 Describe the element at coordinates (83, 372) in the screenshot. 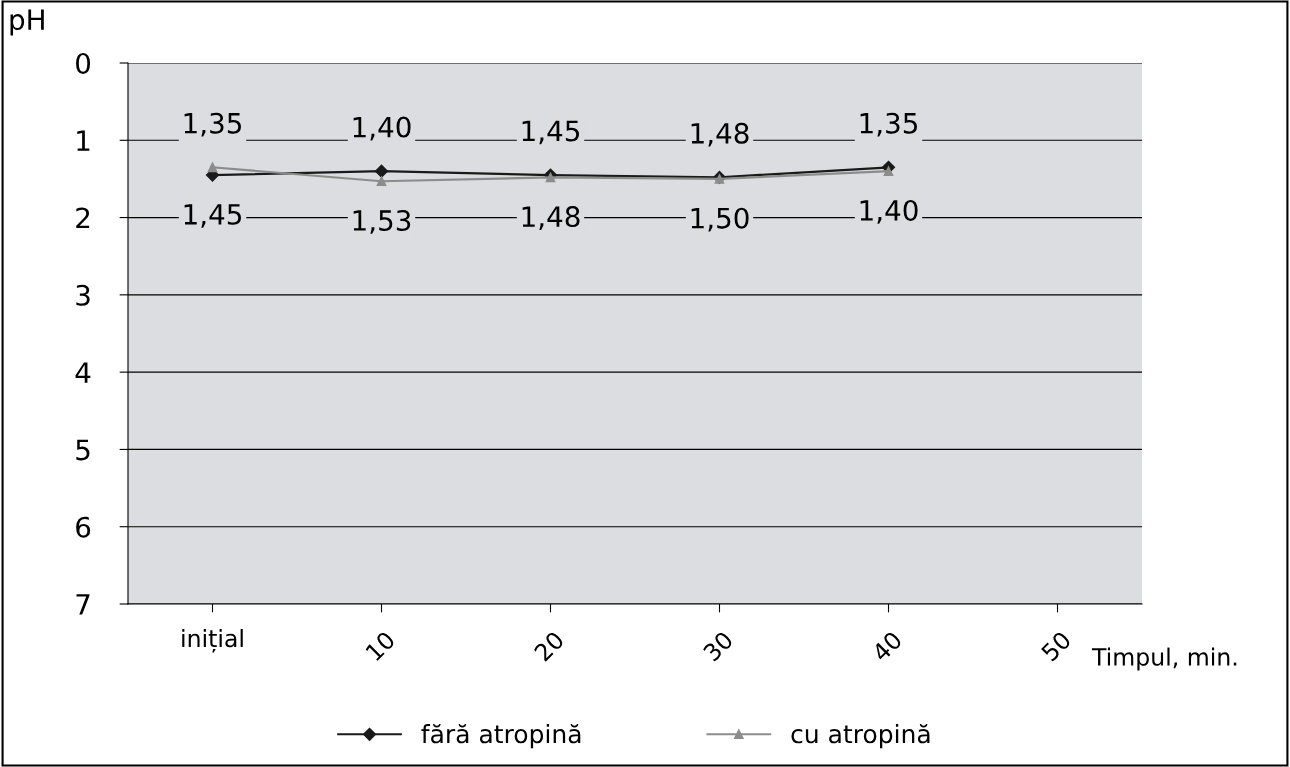

I see `y-tick-label: 4` at that location.